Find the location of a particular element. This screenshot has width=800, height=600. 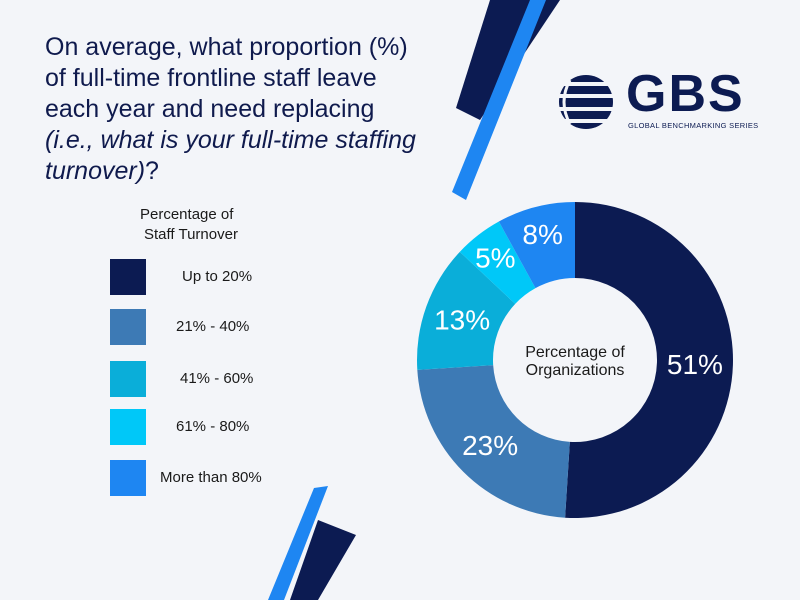

logo-subtitle: GLOBAL BENCHMARKING SERIES is located at coordinates (693, 125).